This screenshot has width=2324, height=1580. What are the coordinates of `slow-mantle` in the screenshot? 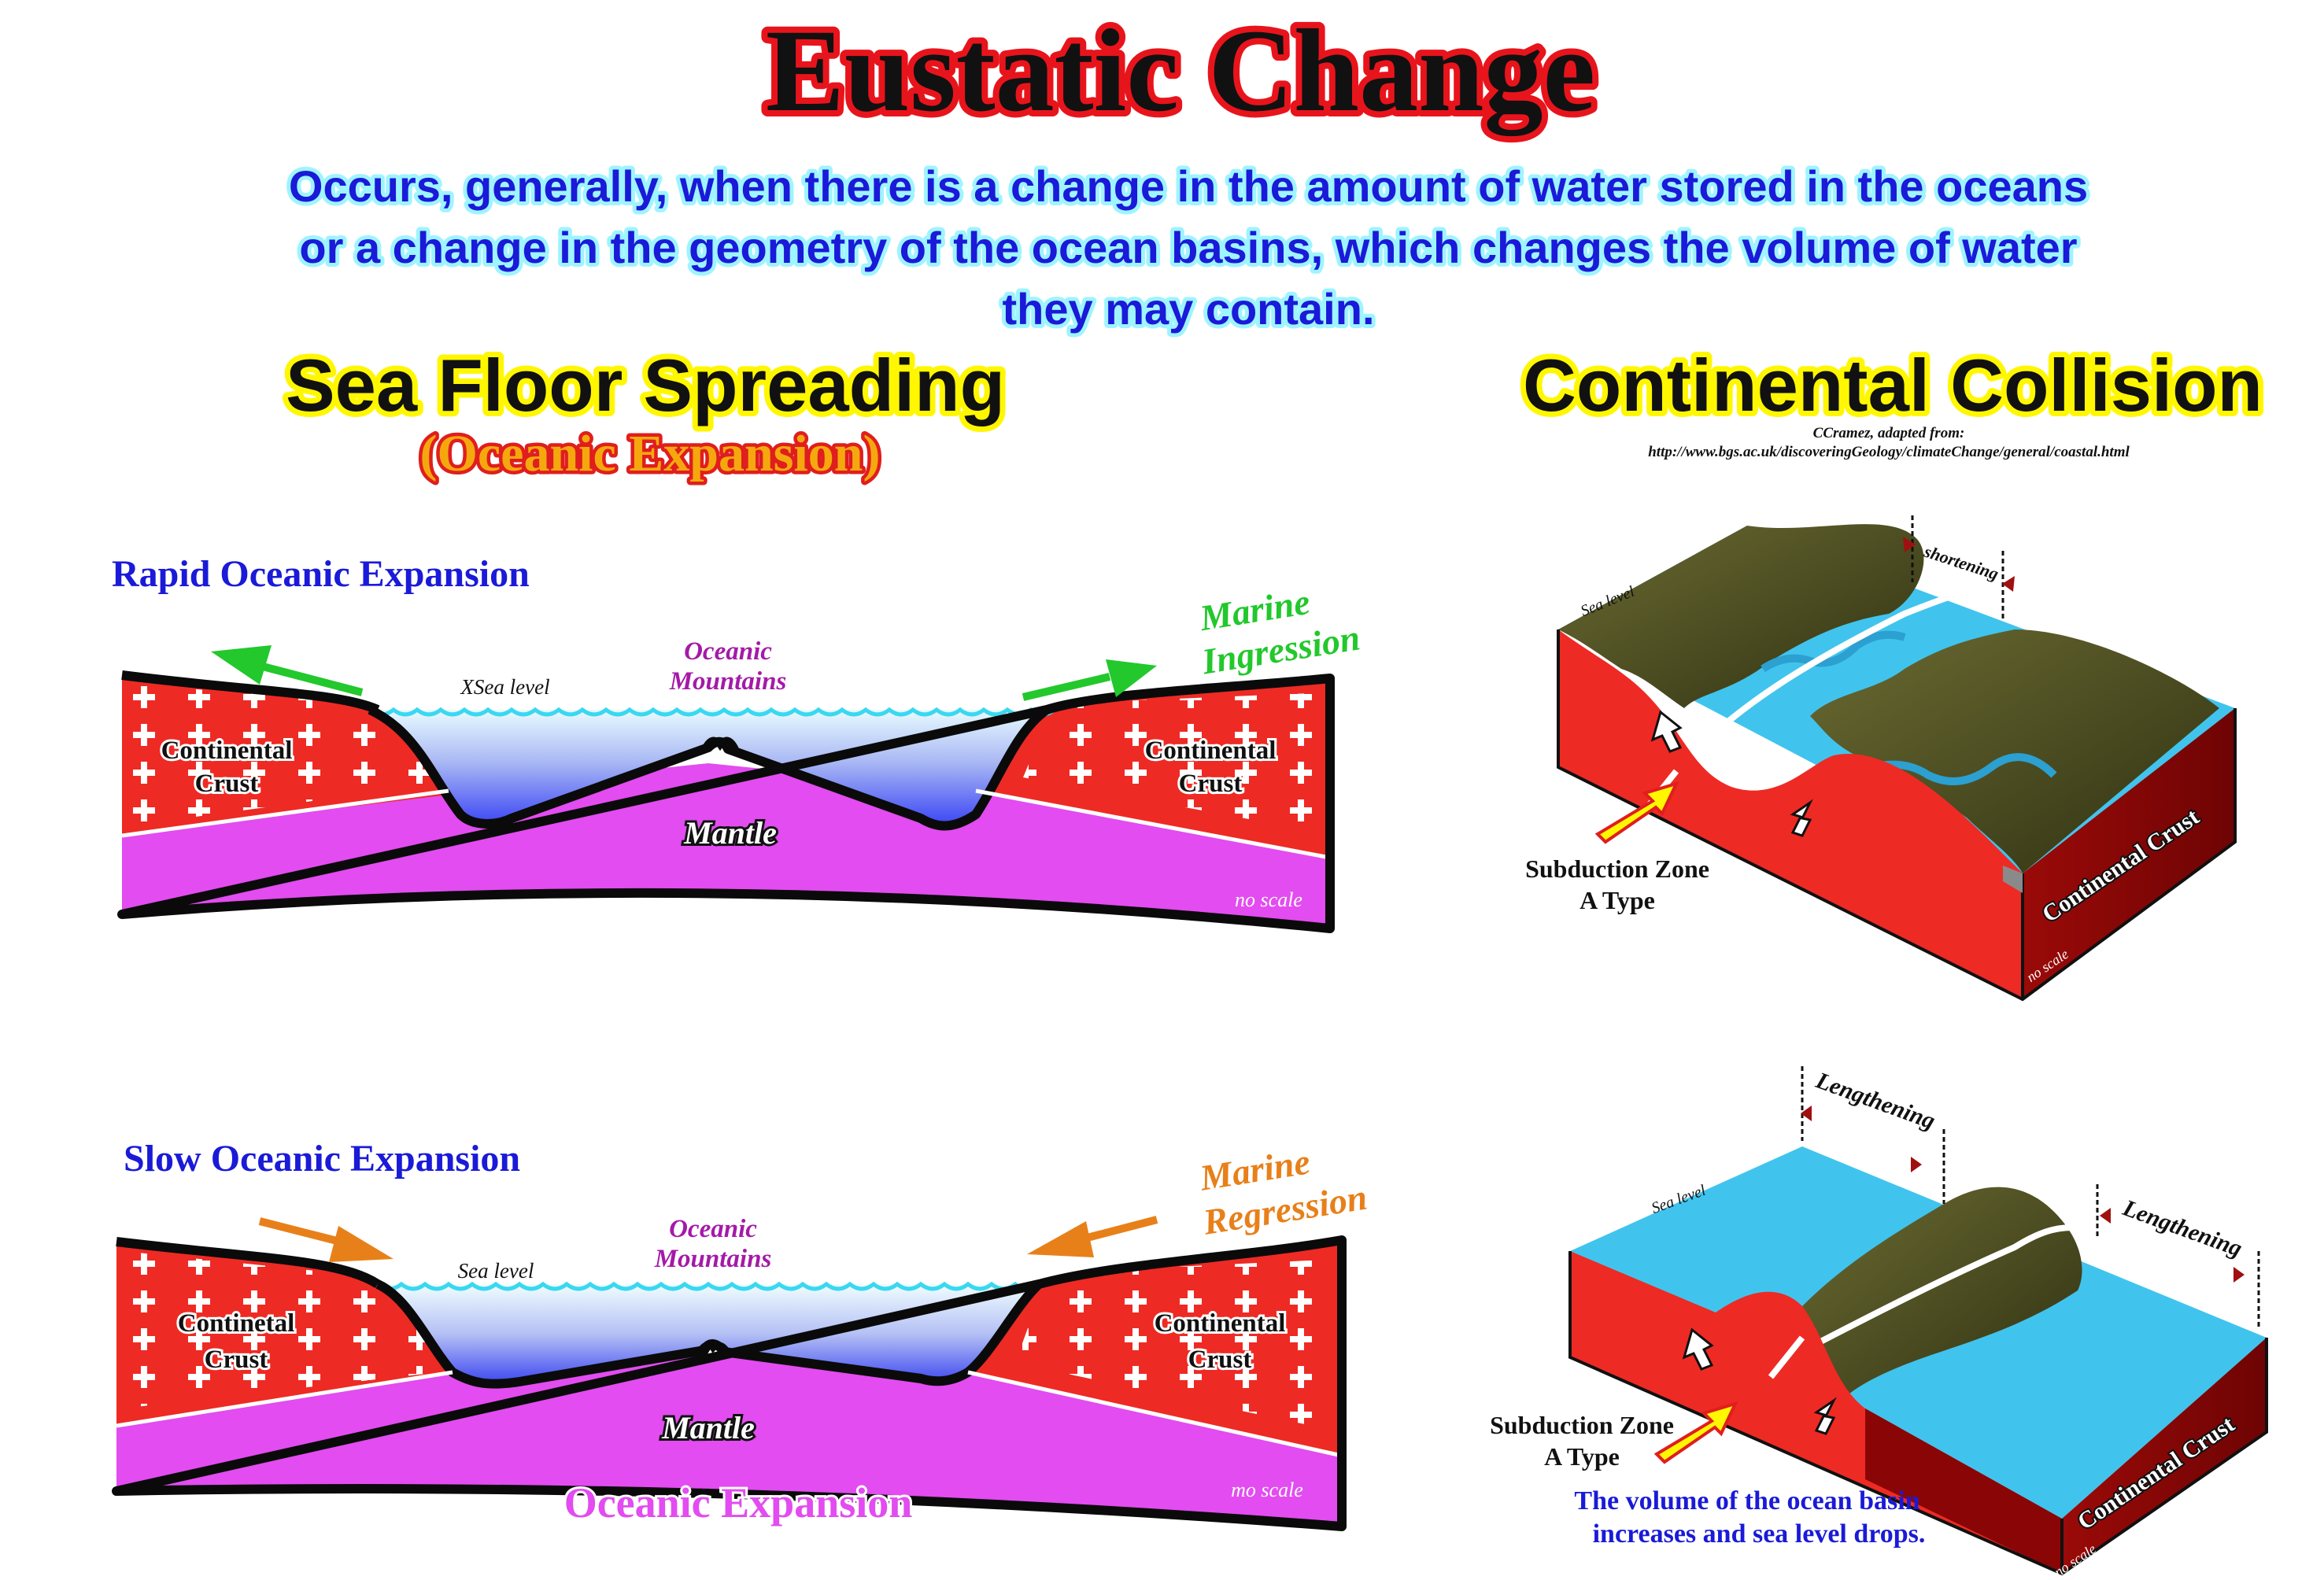 It's located at (729, 1439).